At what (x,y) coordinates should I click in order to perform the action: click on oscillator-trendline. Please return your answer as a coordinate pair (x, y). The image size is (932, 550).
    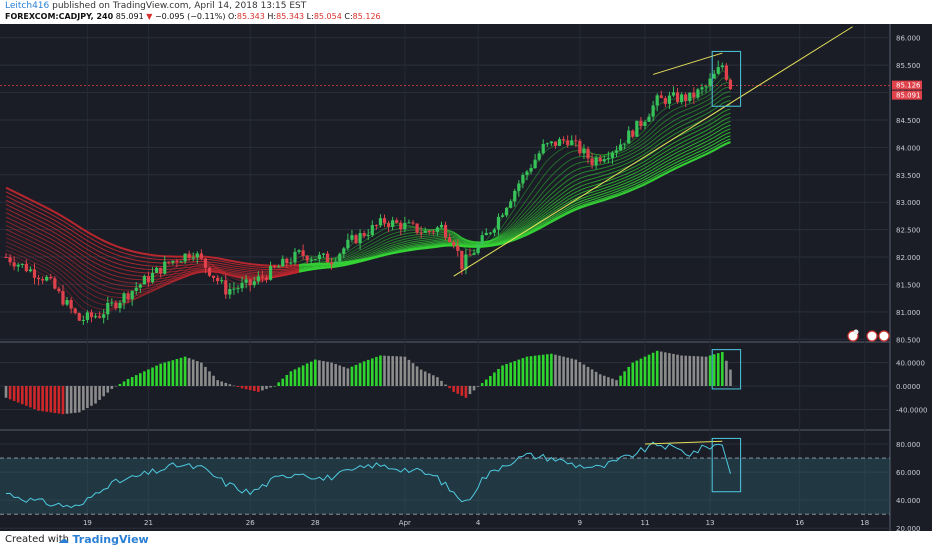
    Looking at the image, I should click on (683, 442).